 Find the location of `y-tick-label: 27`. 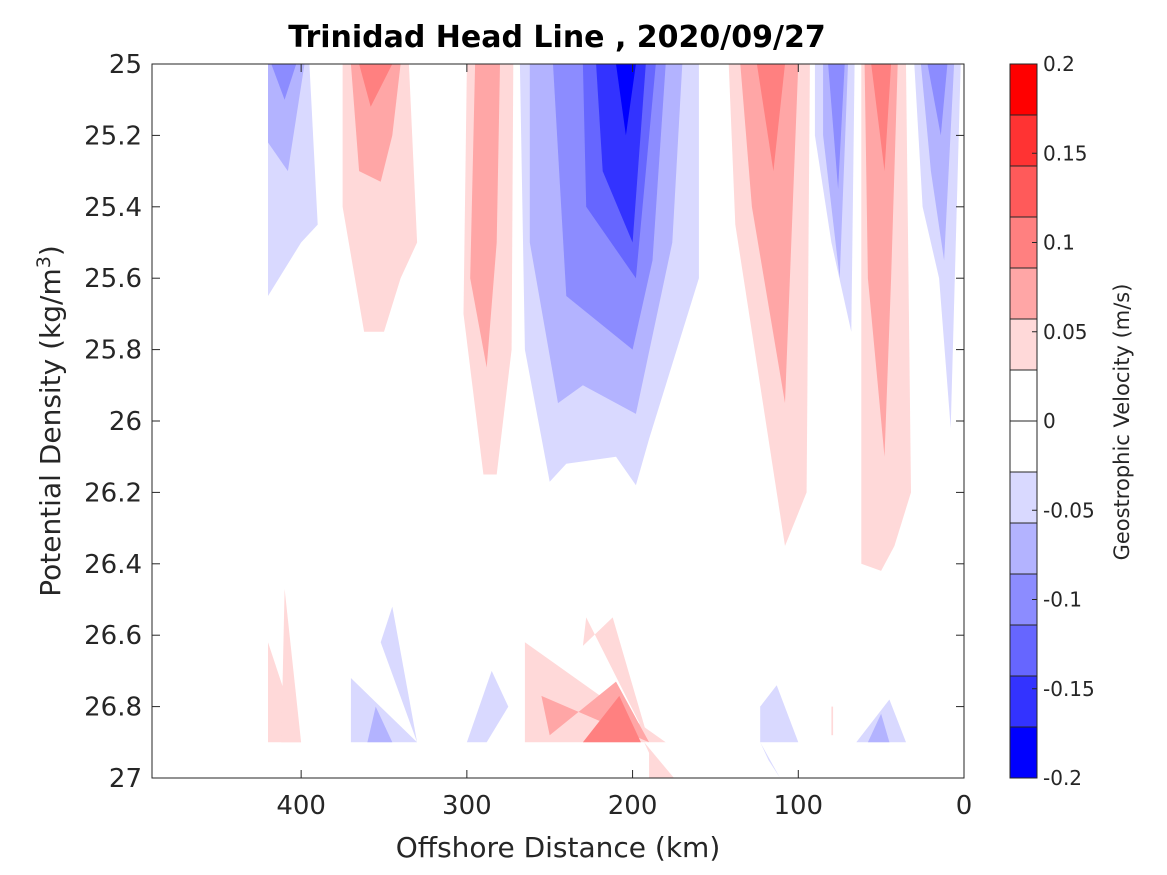

y-tick-label: 27 is located at coordinates (125, 779).